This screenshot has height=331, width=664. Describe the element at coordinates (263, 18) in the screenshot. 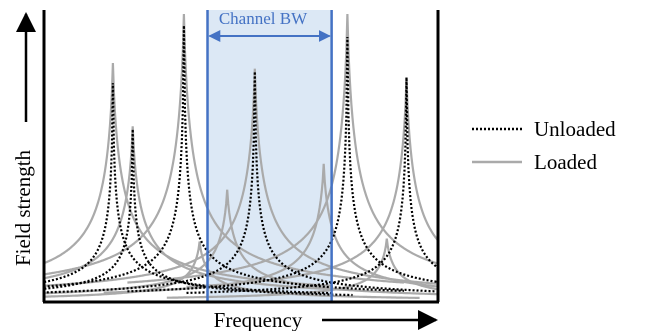

I see `channel-bw-label: Channel BW` at that location.